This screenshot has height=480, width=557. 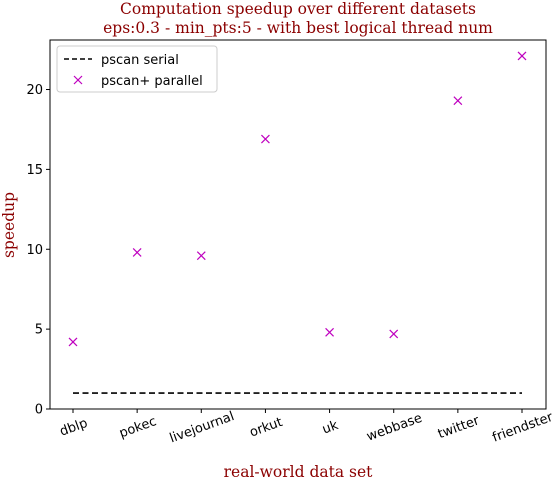 I want to click on y-axis-label: speedup, so click(x=9, y=225).